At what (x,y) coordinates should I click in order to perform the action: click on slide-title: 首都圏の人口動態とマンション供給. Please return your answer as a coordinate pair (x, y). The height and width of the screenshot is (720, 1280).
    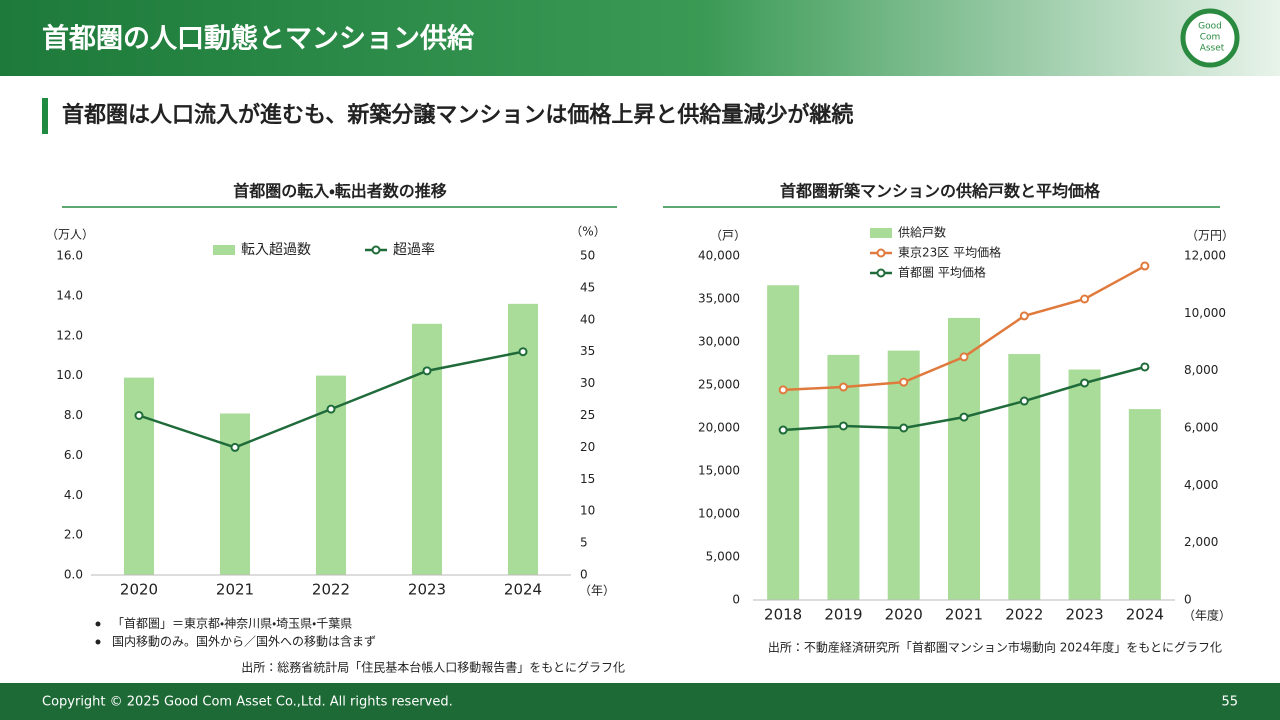
    Looking at the image, I should click on (258, 39).